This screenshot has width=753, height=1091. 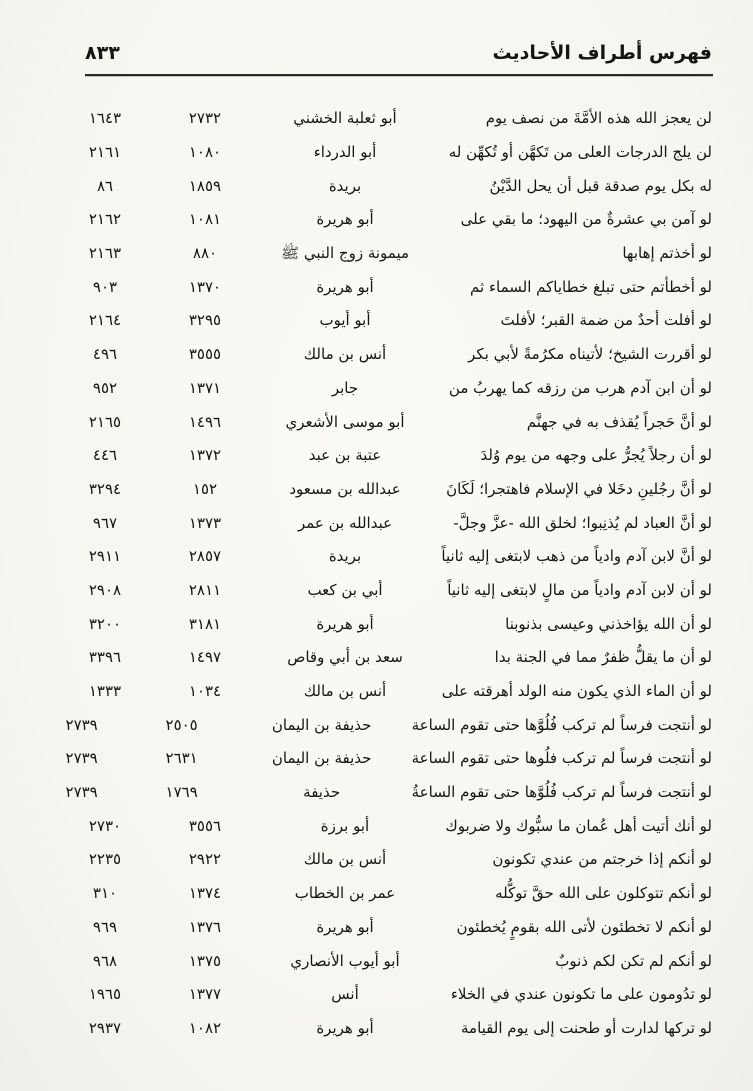 I want to click on narrator-name: حذيفة بن اليمان, so click(x=321, y=724).